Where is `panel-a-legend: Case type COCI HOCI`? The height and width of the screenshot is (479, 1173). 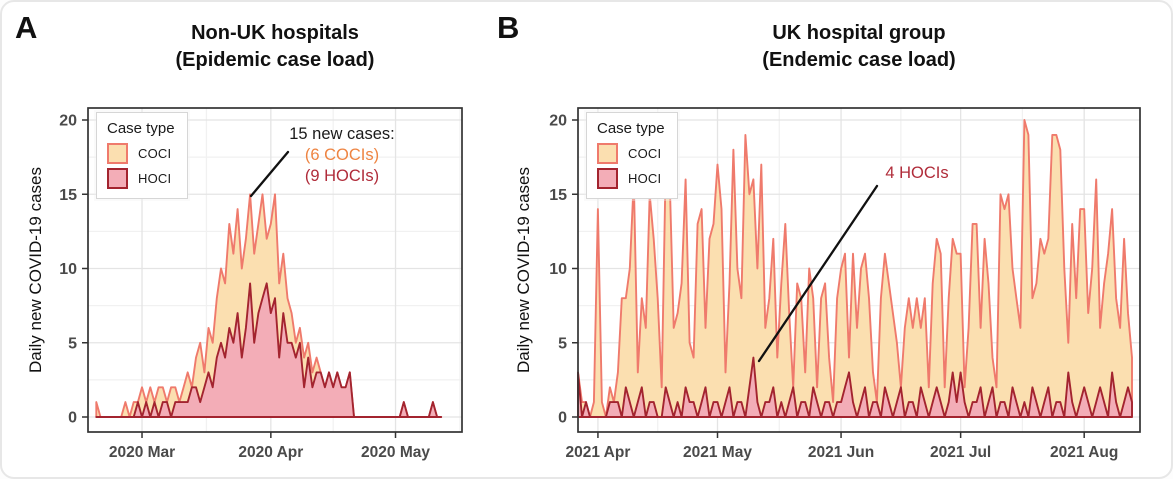
panel-a-legend: Case type COCI HOCI is located at coordinates (142, 155).